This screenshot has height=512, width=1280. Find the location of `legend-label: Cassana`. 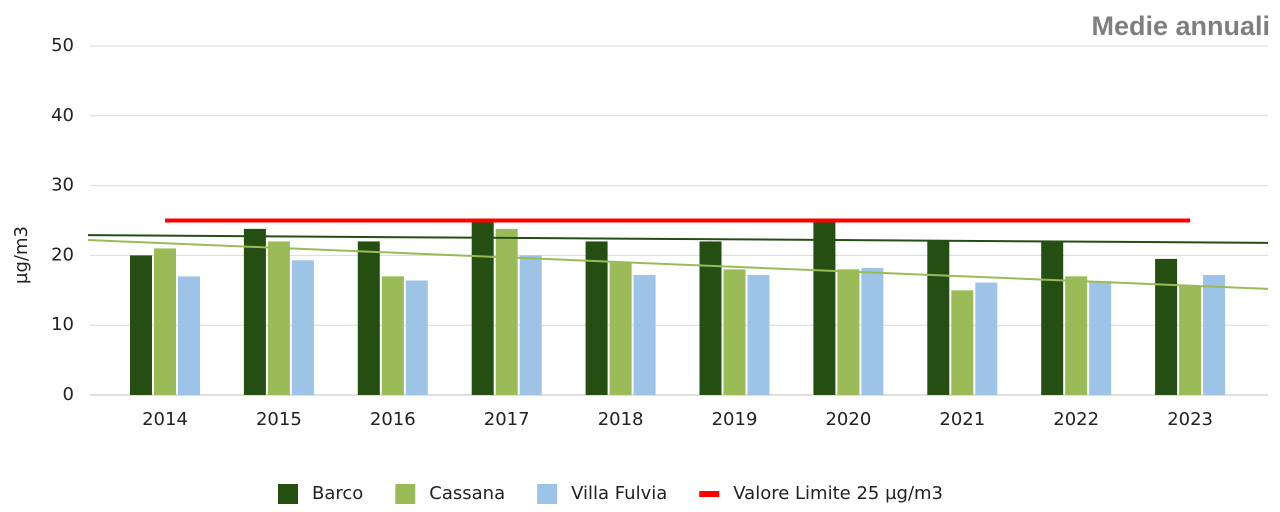

legend-label: Cassana is located at coordinates (467, 493).